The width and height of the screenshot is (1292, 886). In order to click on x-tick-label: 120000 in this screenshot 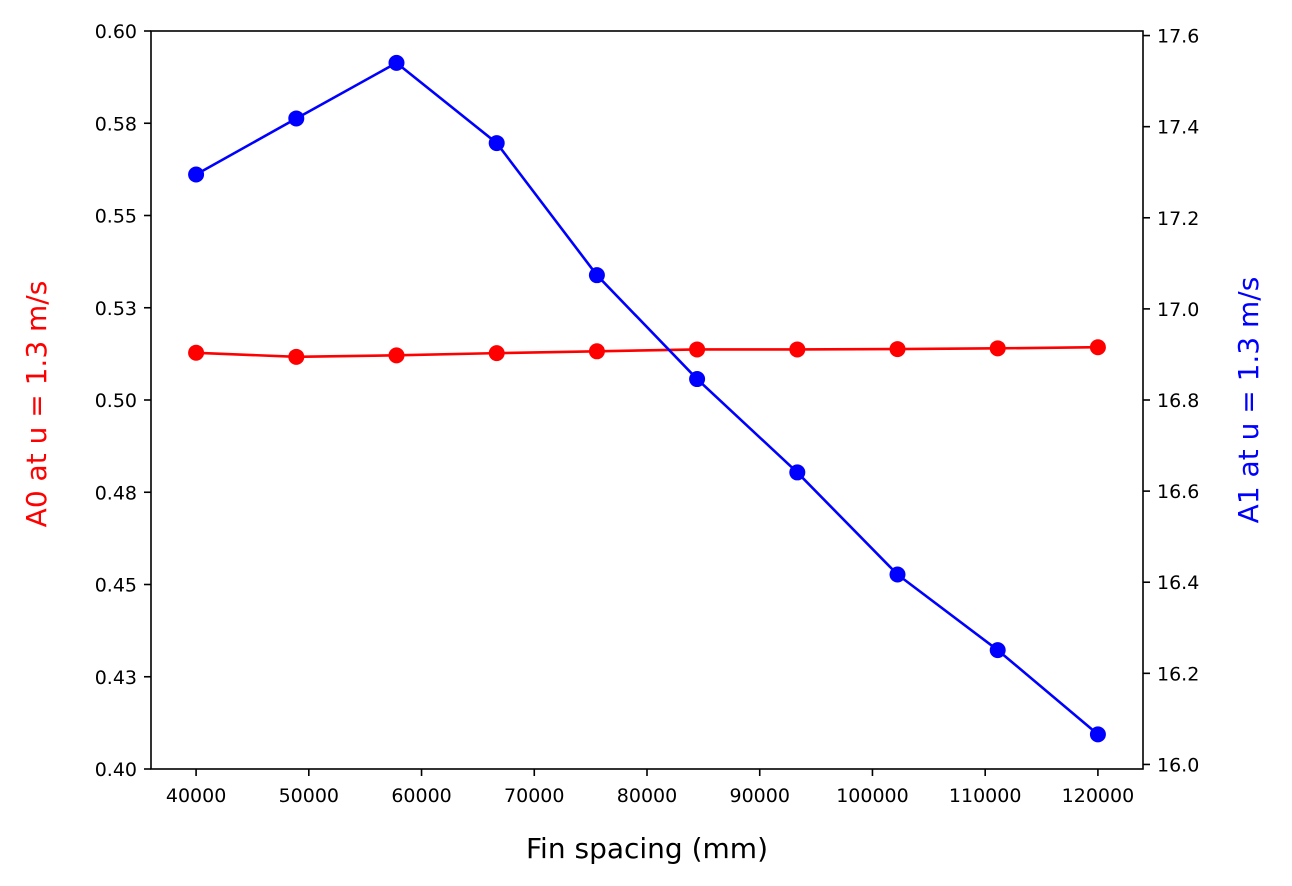, I will do `click(1098, 796)`.